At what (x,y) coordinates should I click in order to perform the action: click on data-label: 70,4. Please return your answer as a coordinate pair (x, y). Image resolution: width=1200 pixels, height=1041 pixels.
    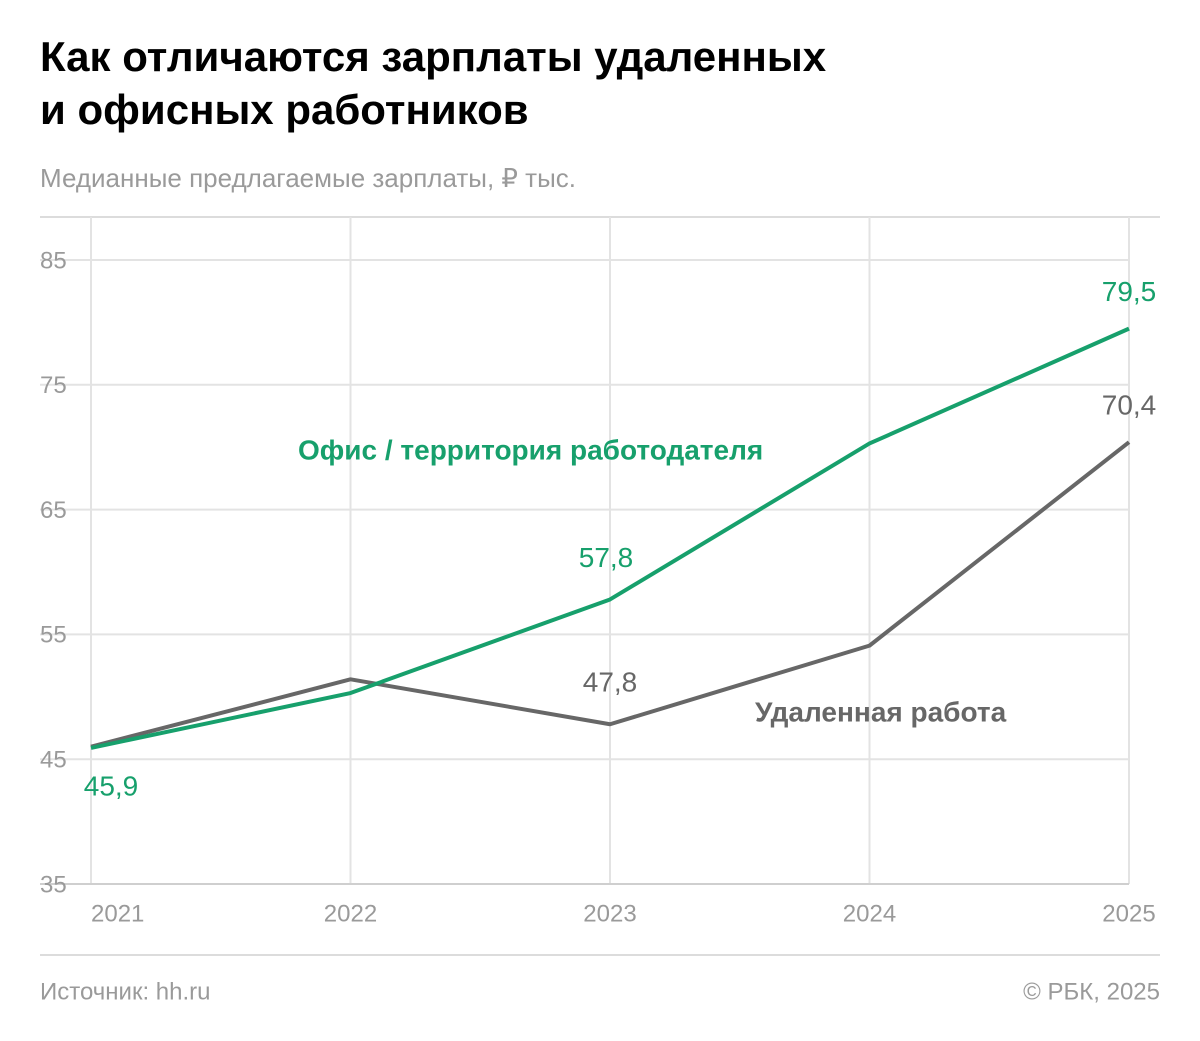
    Looking at the image, I should click on (1129, 405).